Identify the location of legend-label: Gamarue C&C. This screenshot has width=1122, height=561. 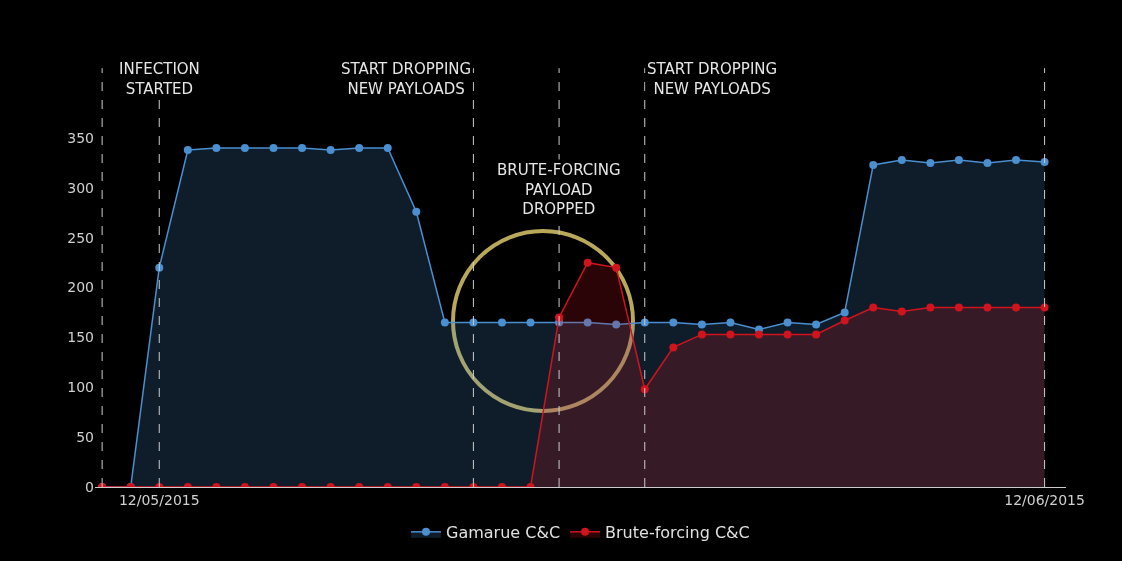
(503, 533).